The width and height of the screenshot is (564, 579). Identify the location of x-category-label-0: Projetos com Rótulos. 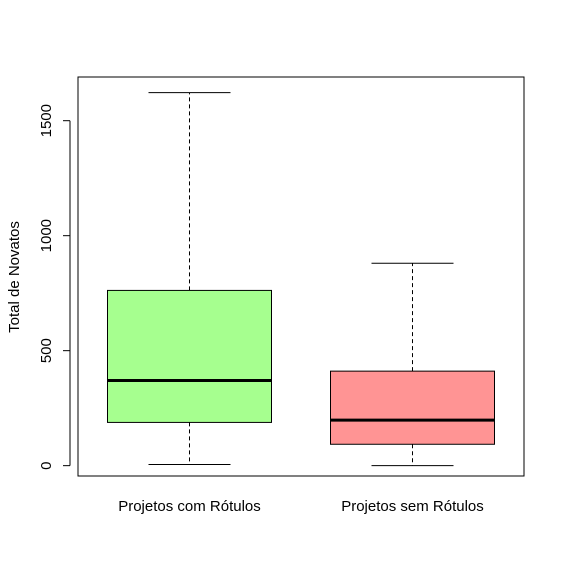
(189, 506).